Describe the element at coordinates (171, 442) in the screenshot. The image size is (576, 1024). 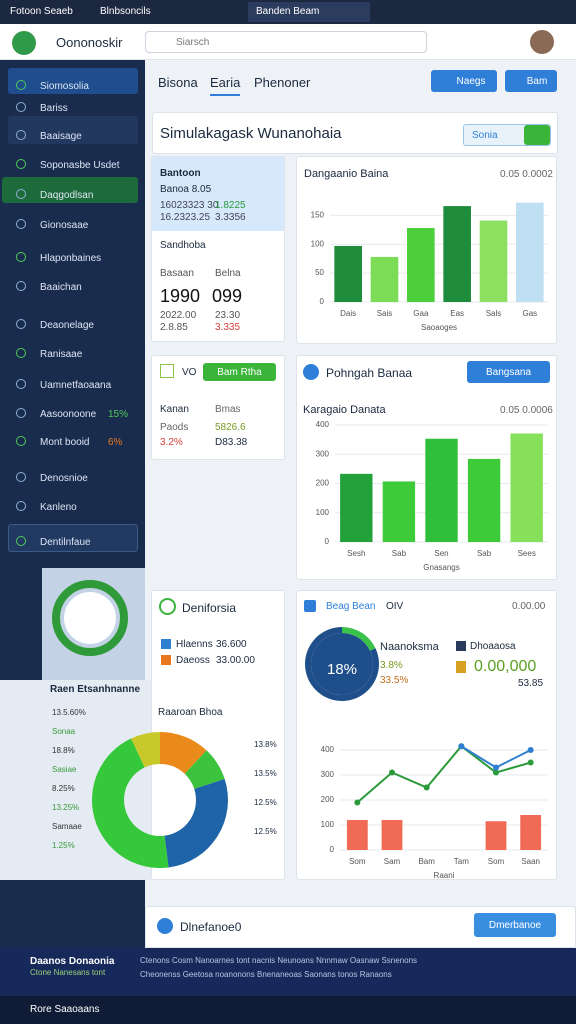
I see `row: 3.2%` at that location.